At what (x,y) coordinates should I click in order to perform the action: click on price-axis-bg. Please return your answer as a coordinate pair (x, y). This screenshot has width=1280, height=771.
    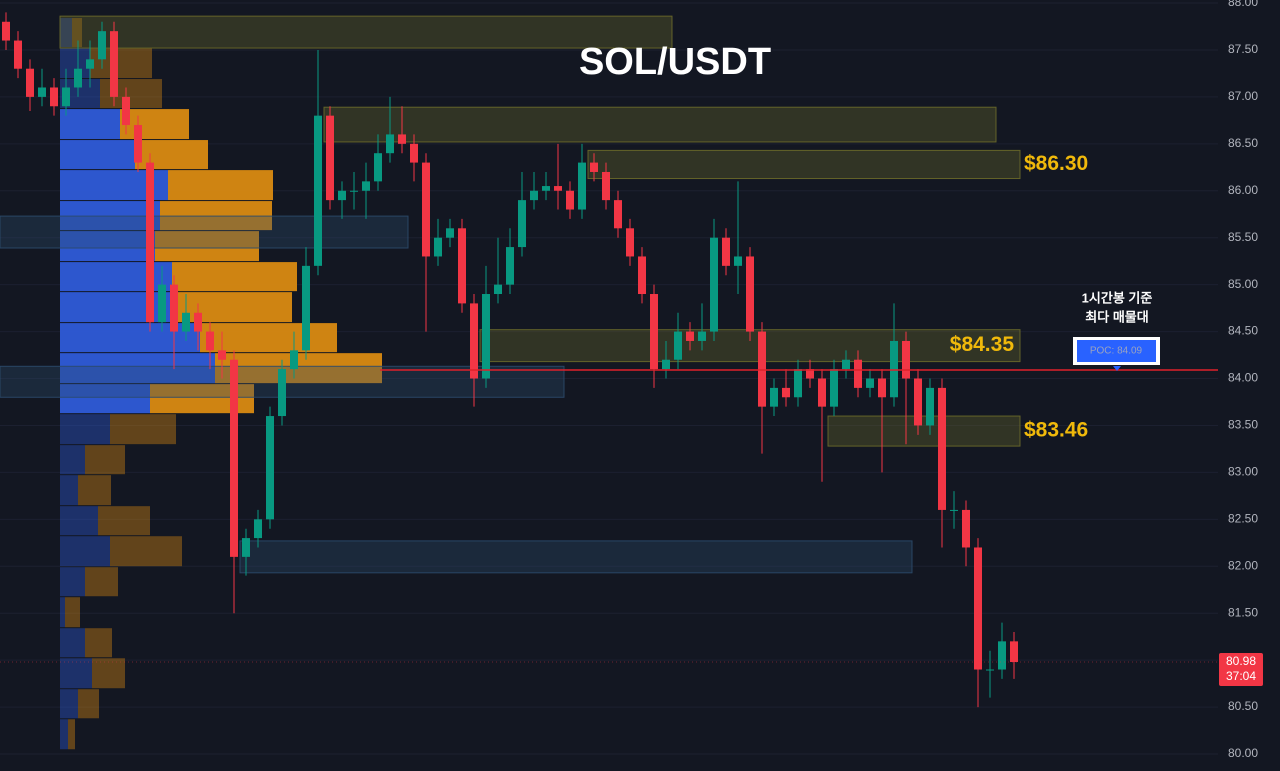
    Looking at the image, I should click on (1249, 385).